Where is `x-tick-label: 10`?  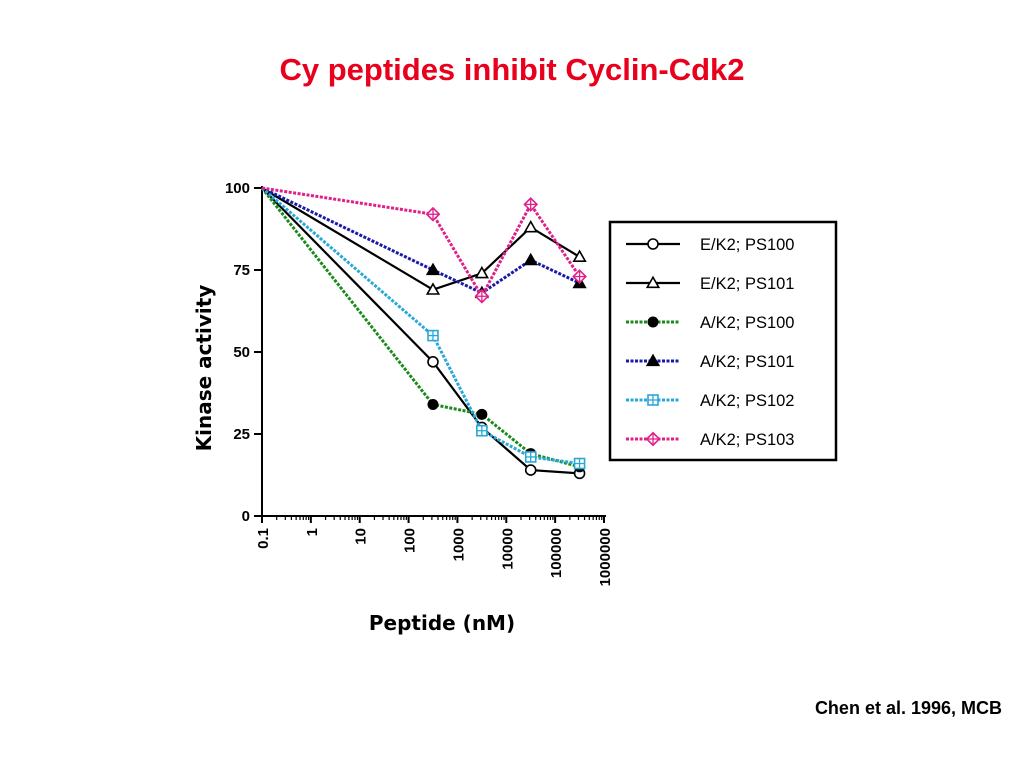 x-tick-label: 10 is located at coordinates (361, 536).